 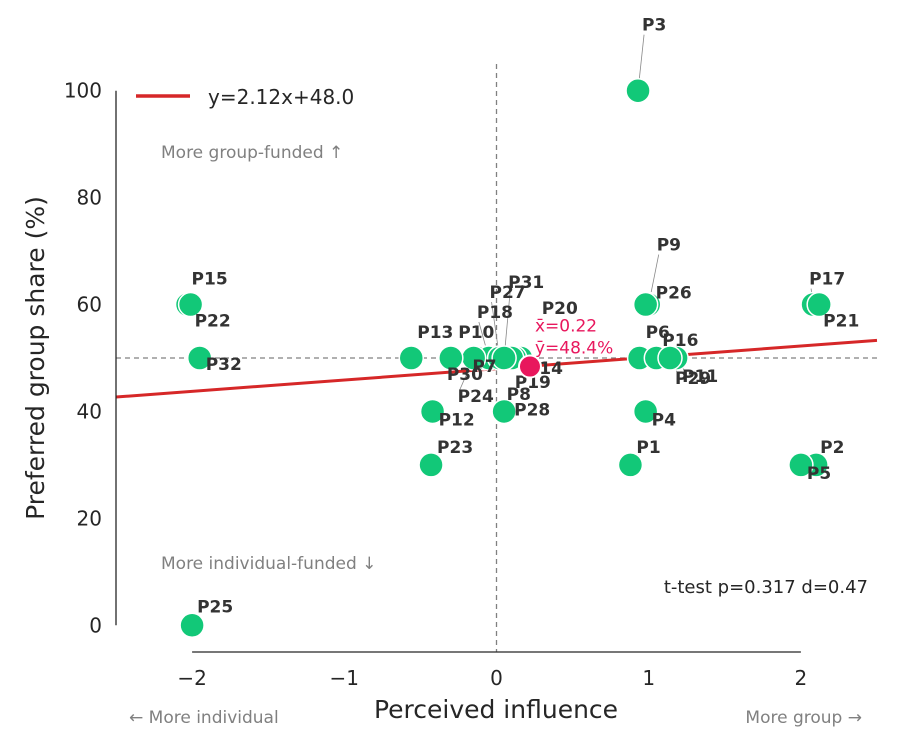 I want to click on point-label-p11: P11, so click(x=700, y=377).